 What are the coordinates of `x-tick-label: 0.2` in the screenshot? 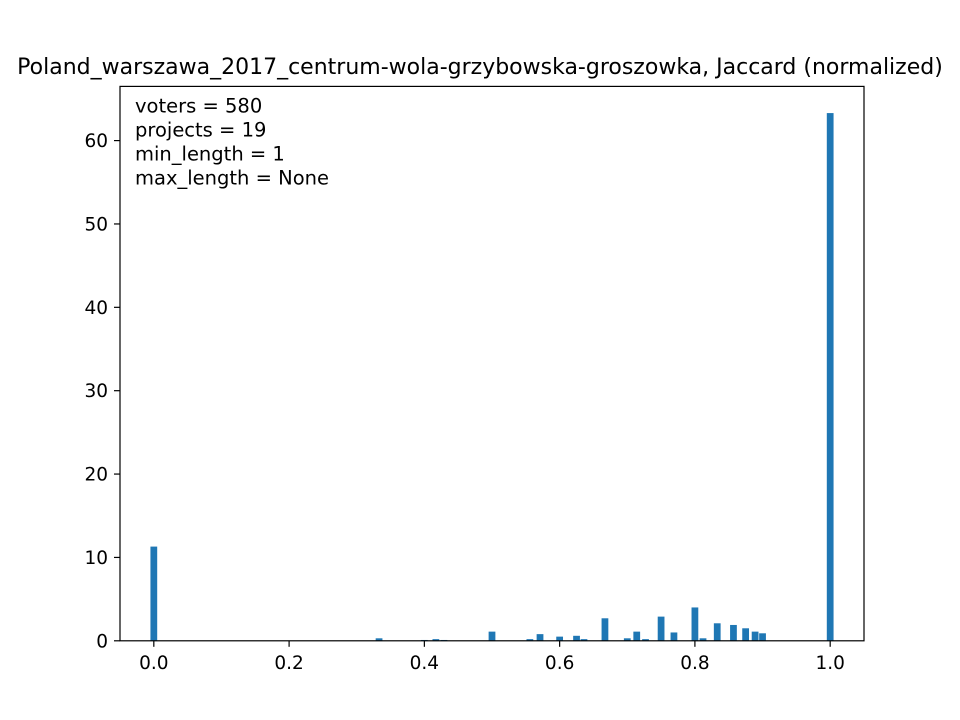 It's located at (288, 663).